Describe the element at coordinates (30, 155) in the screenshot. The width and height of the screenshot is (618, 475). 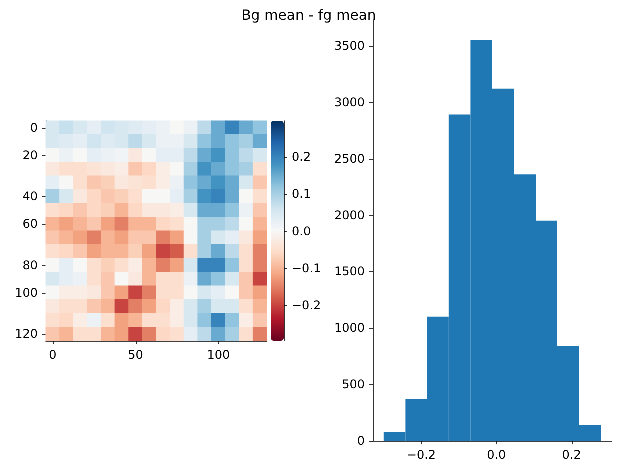
I see `y-tick-label: 20` at that location.